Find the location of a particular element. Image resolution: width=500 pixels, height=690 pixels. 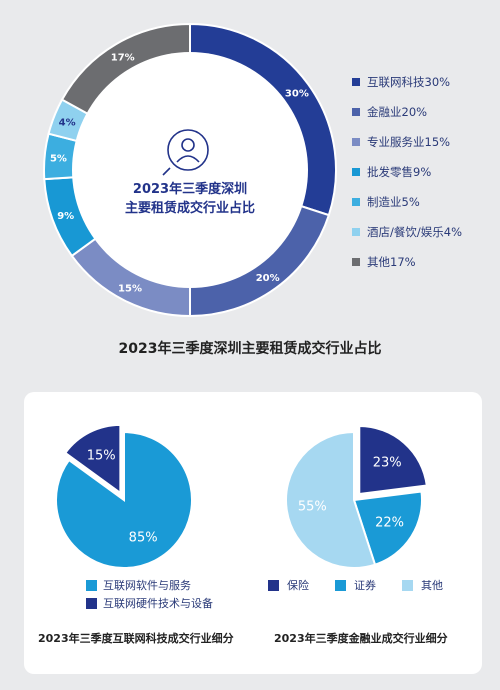

internet-tech-pie-chart: 85% 15% is located at coordinates (124, 496).